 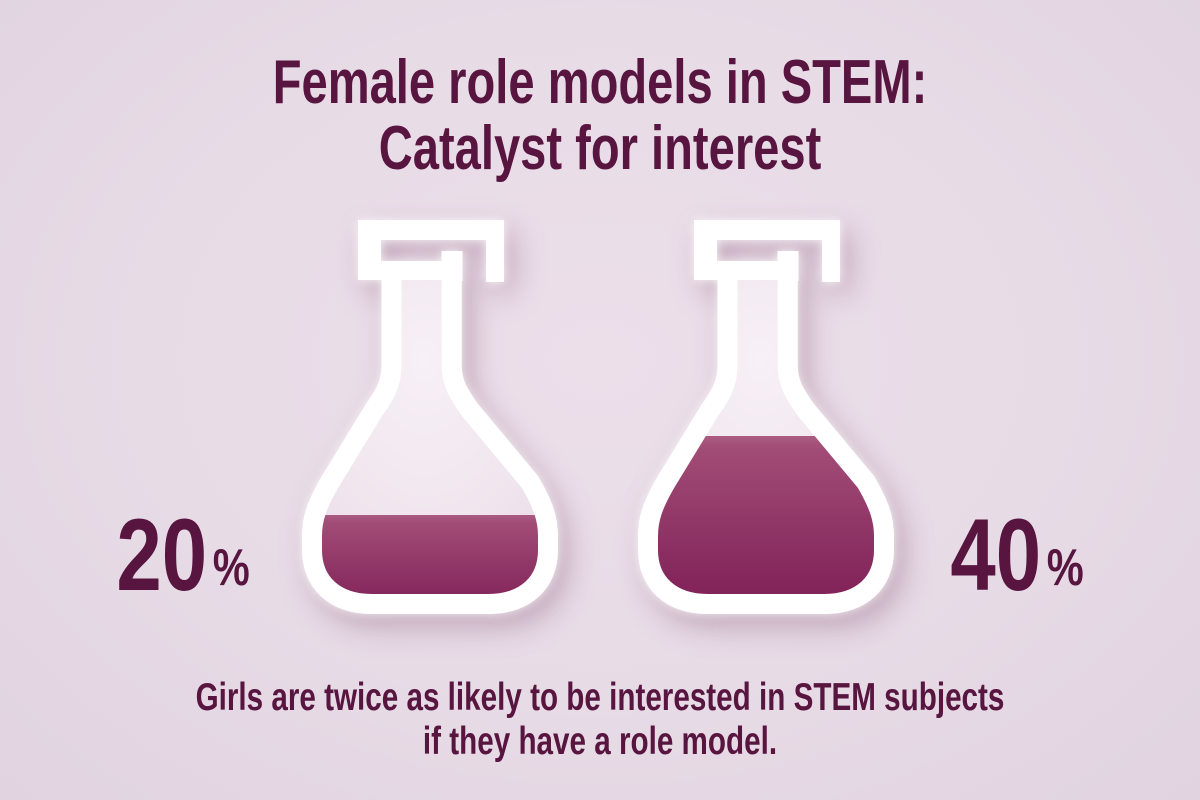 I want to click on title-line-1: Female role models in STEM:, so click(x=600, y=82).